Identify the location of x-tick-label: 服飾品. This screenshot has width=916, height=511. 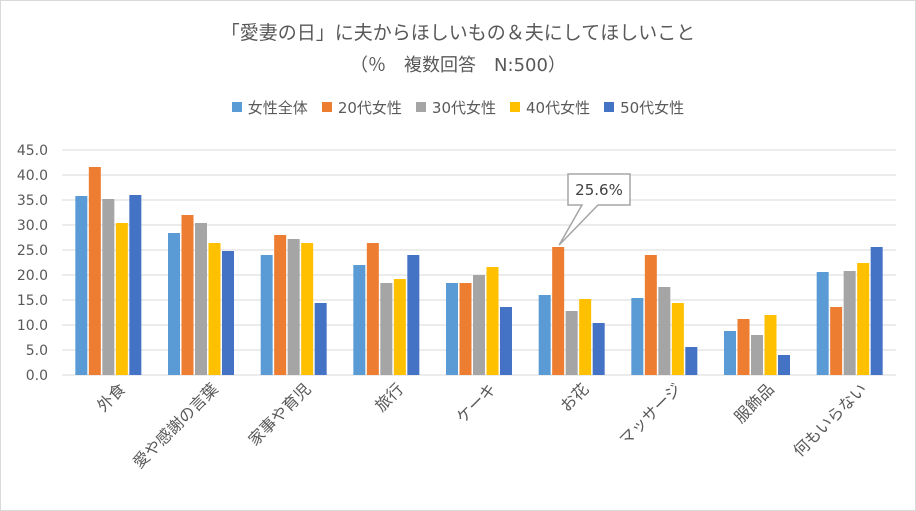
(753, 402).